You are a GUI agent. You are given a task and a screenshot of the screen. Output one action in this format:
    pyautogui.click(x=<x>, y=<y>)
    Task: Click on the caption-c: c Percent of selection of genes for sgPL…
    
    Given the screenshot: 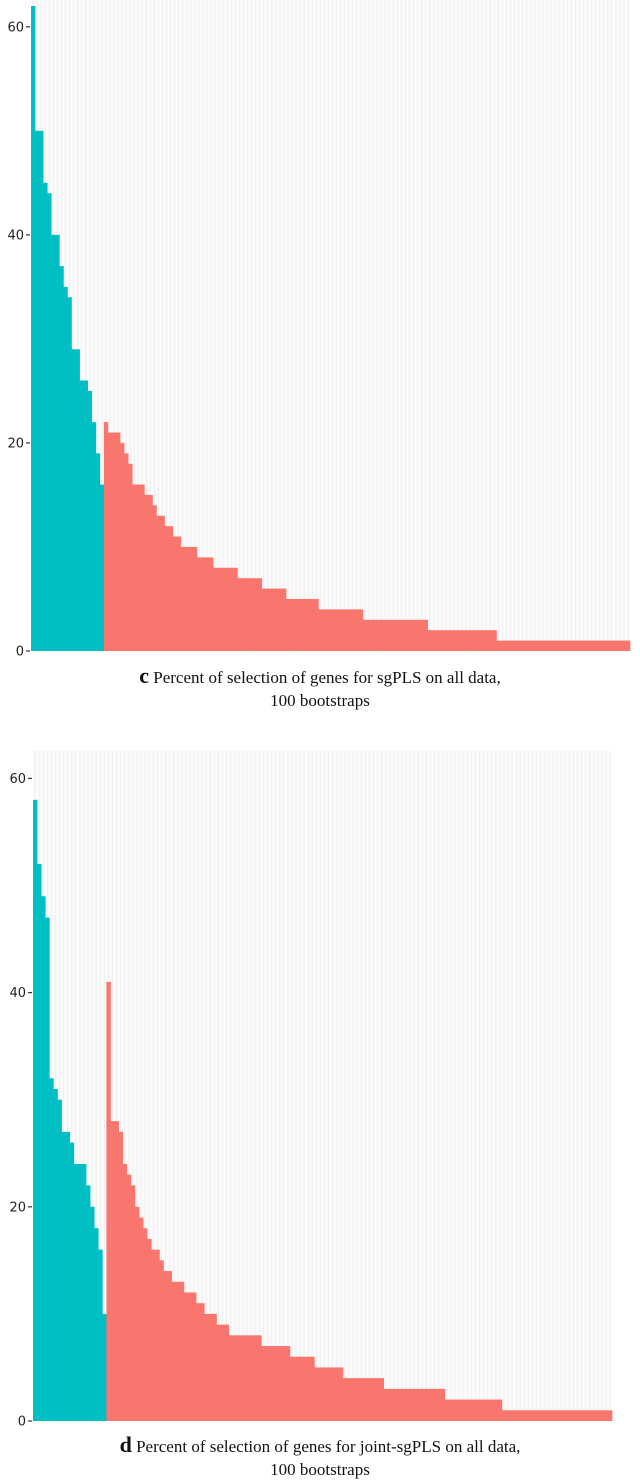 What is the action you would take?
    pyautogui.click(x=320, y=688)
    